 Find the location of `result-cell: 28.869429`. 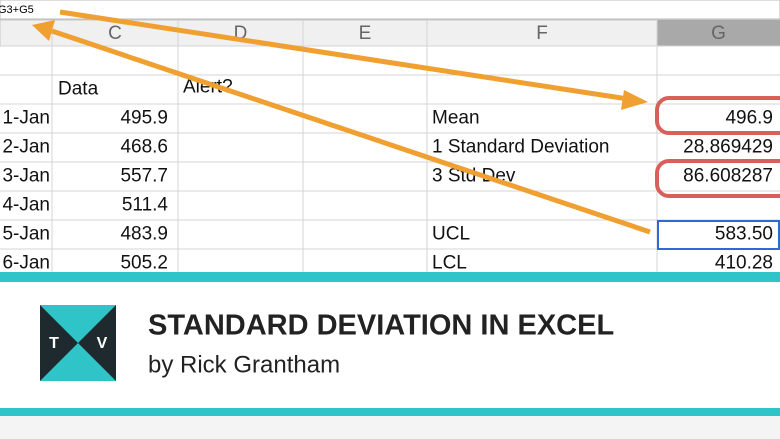

result-cell: 28.869429 is located at coordinates (728, 147).